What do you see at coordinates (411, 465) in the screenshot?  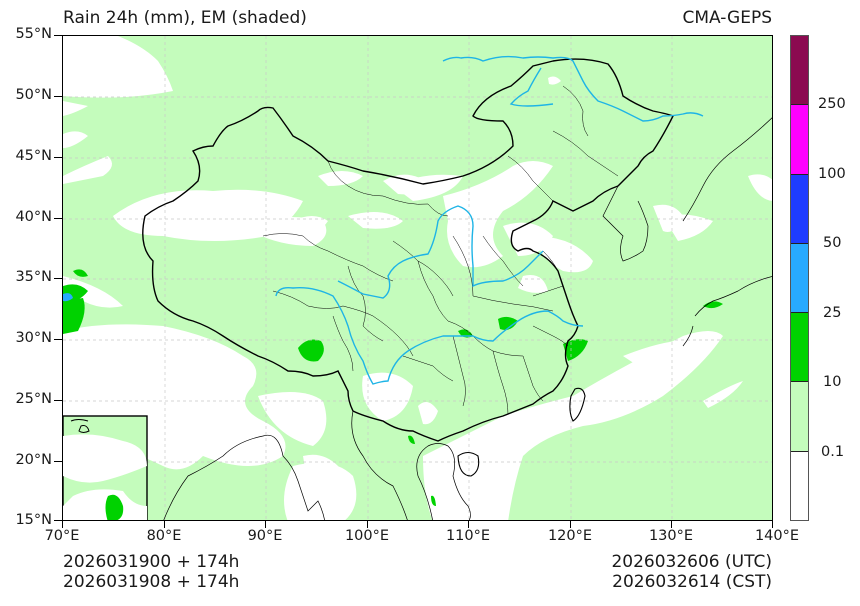 I see `coastline-indochina` at bounding box center [411, 465].